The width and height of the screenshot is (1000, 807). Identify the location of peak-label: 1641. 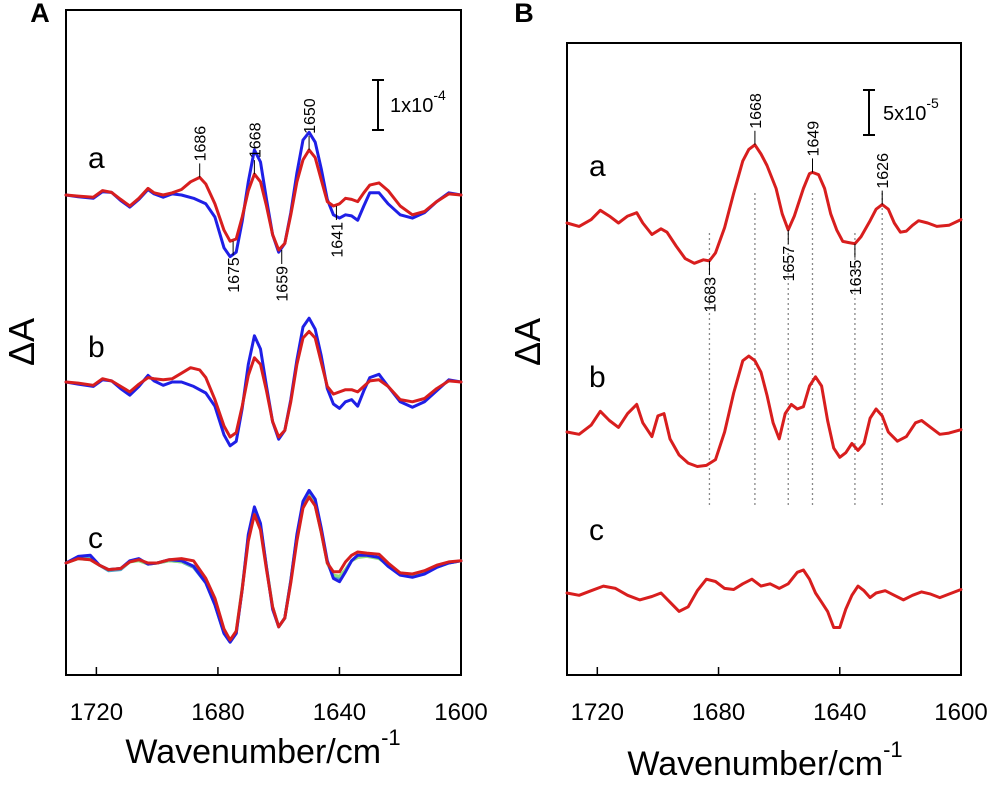
(337, 240).